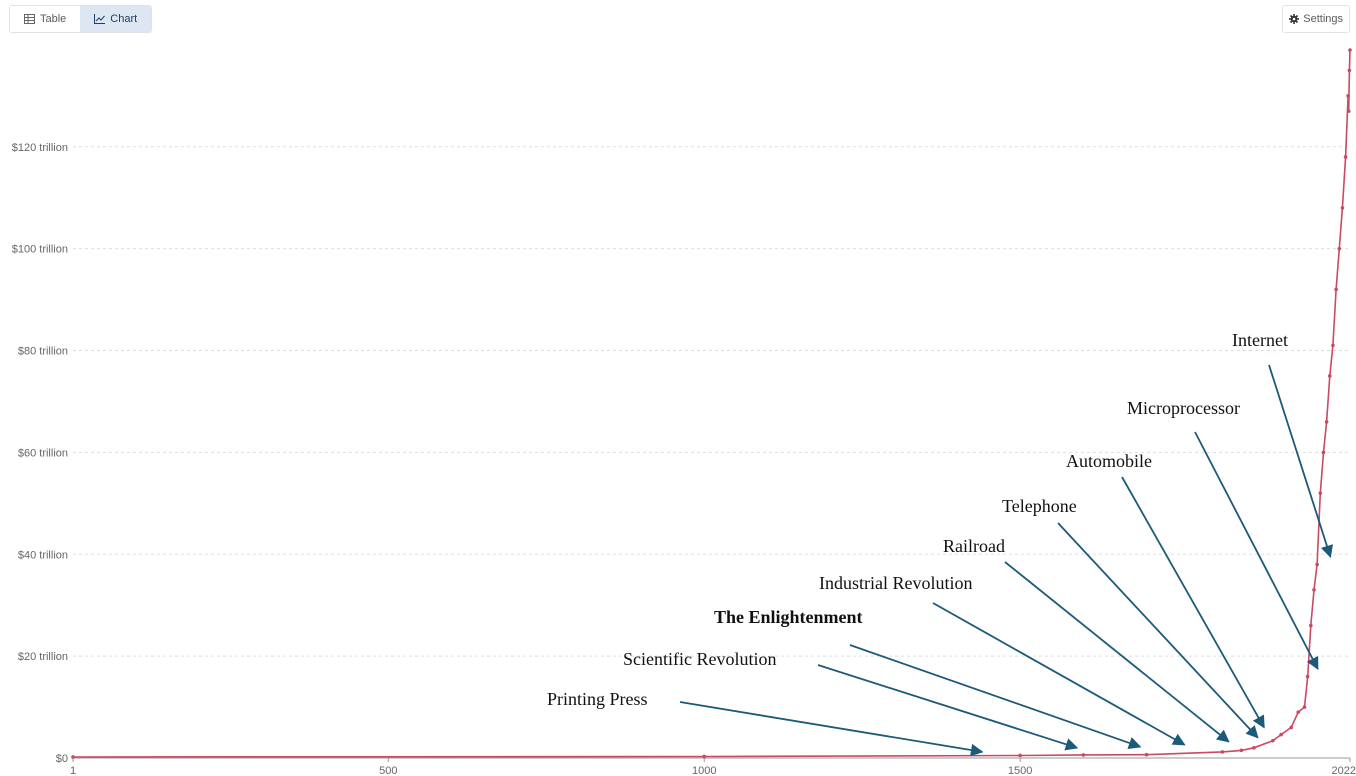 This screenshot has width=1356, height=776. What do you see at coordinates (73, 770) in the screenshot?
I see `x-tick-label: 1` at bounding box center [73, 770].